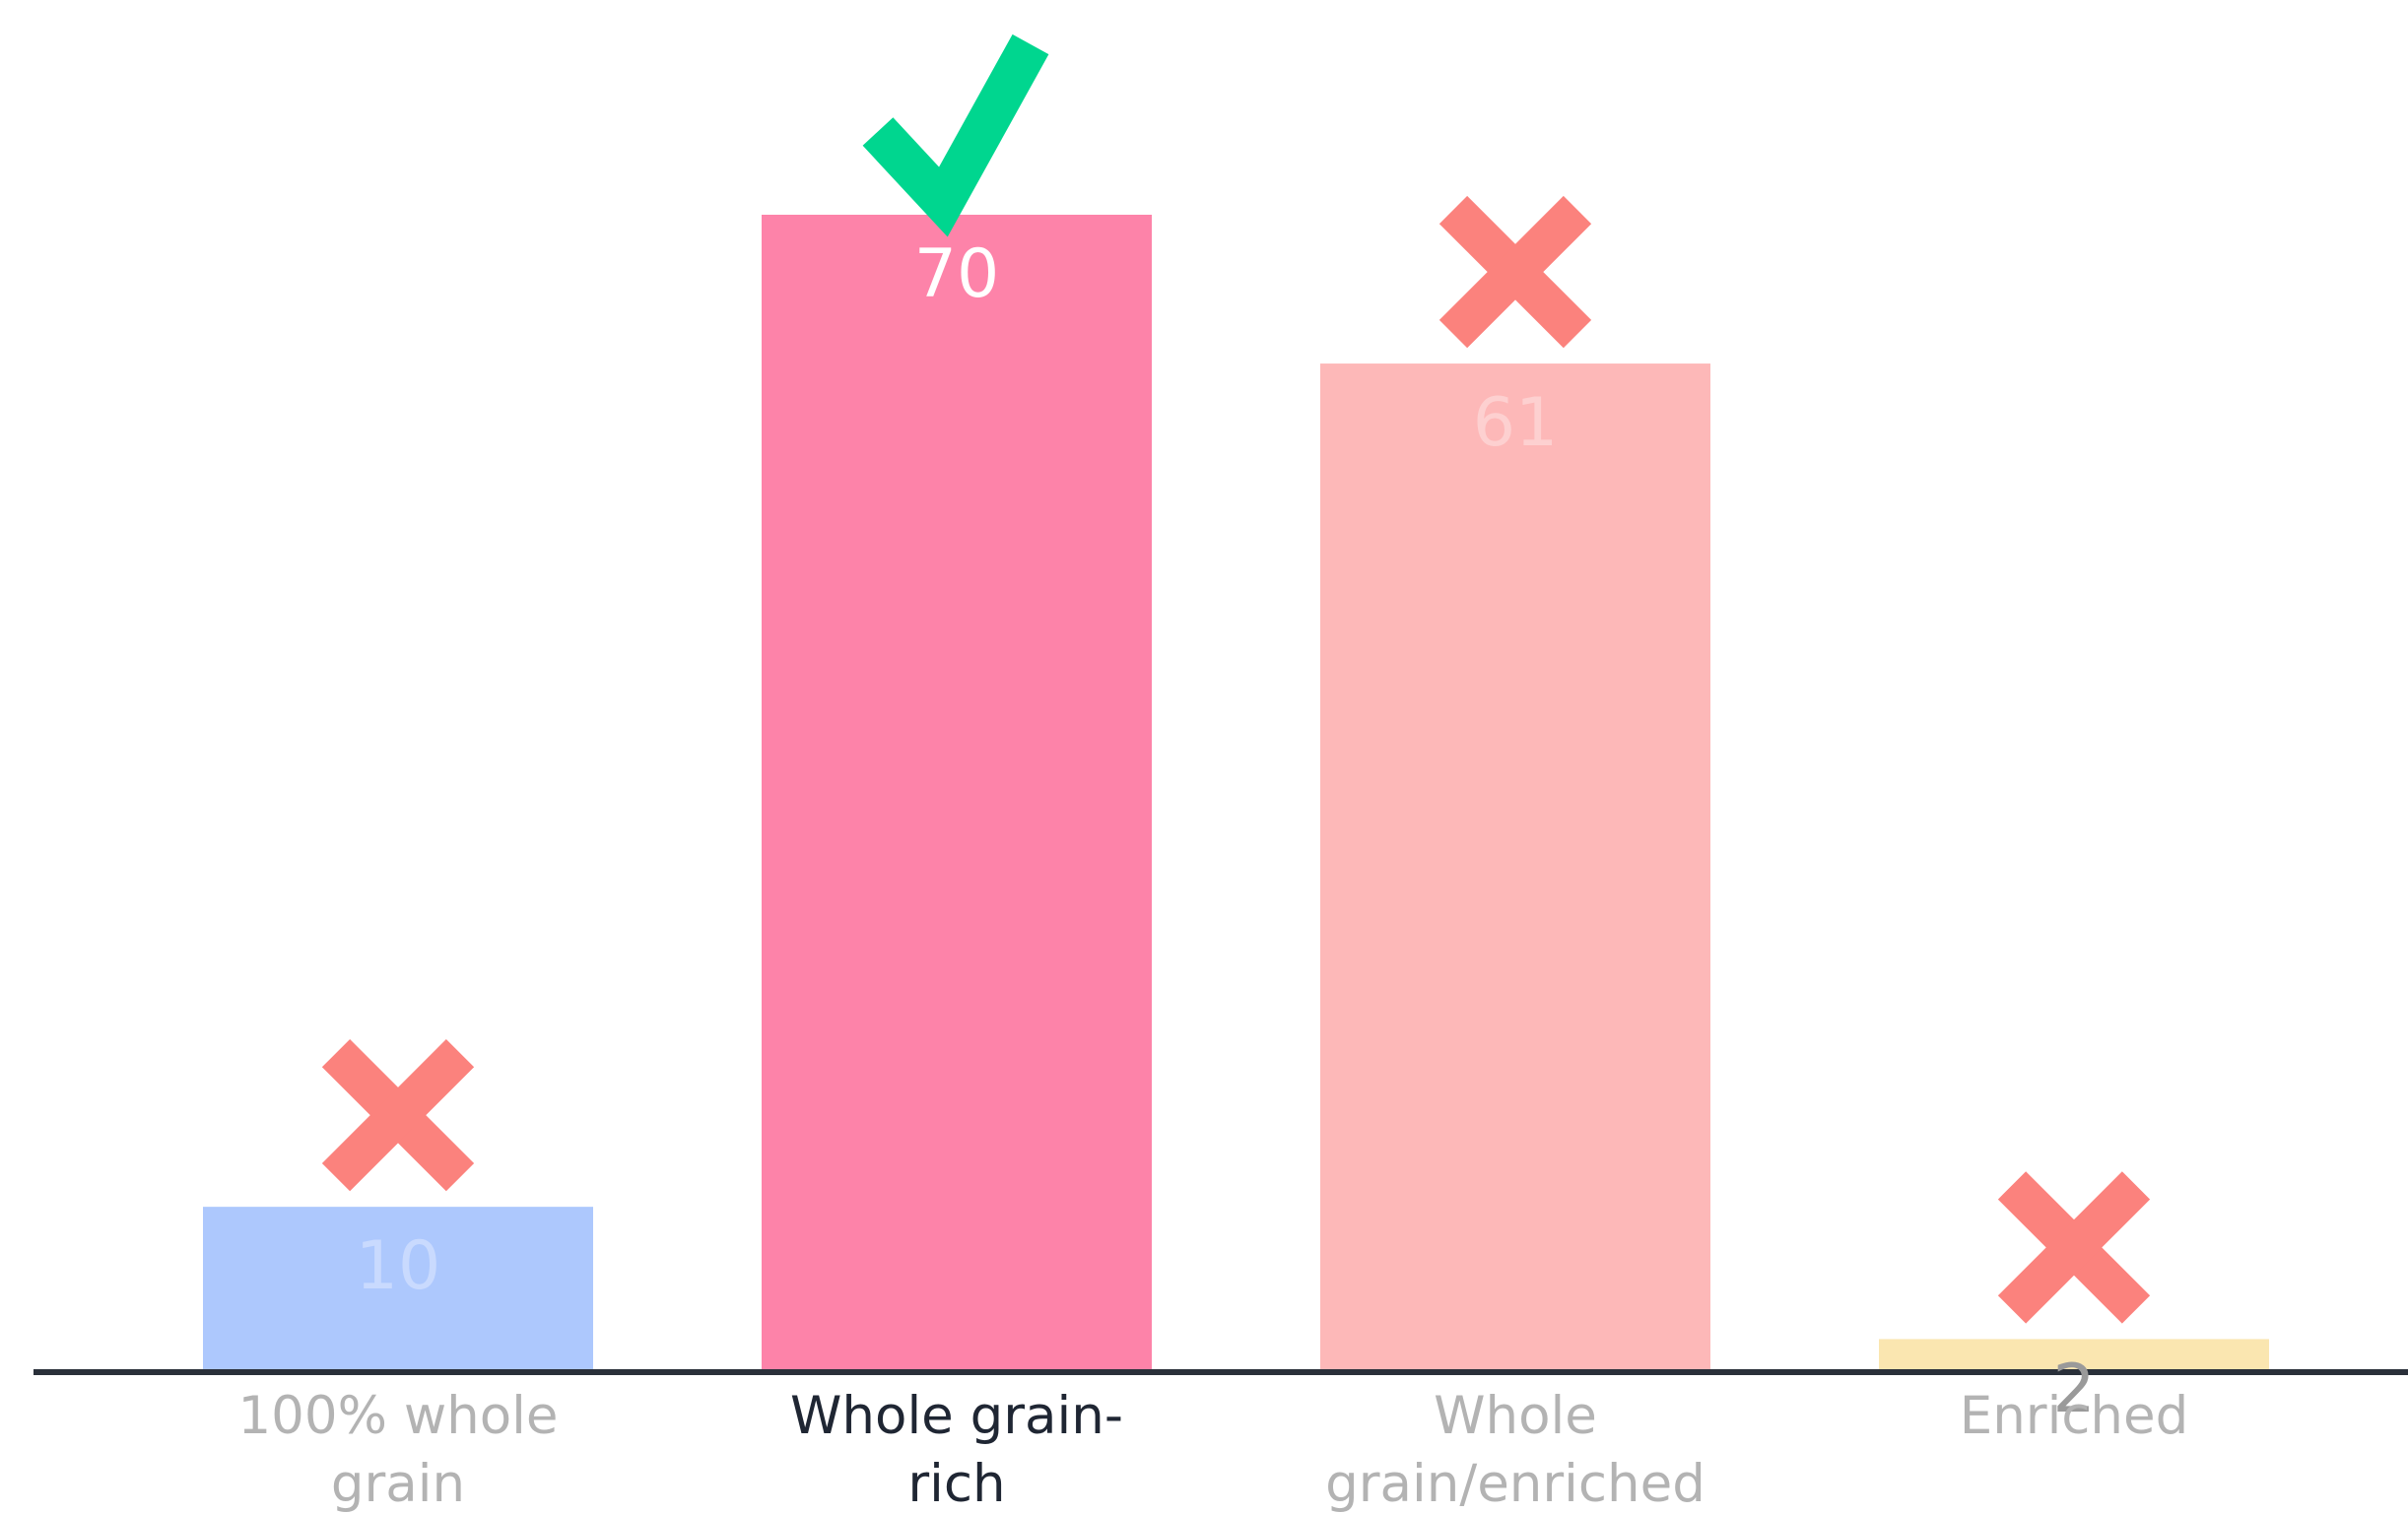 This screenshot has width=2408, height=1514. Describe the element at coordinates (957, 274) in the screenshot. I see `value-label-whole-grain-rich: 70` at that location.